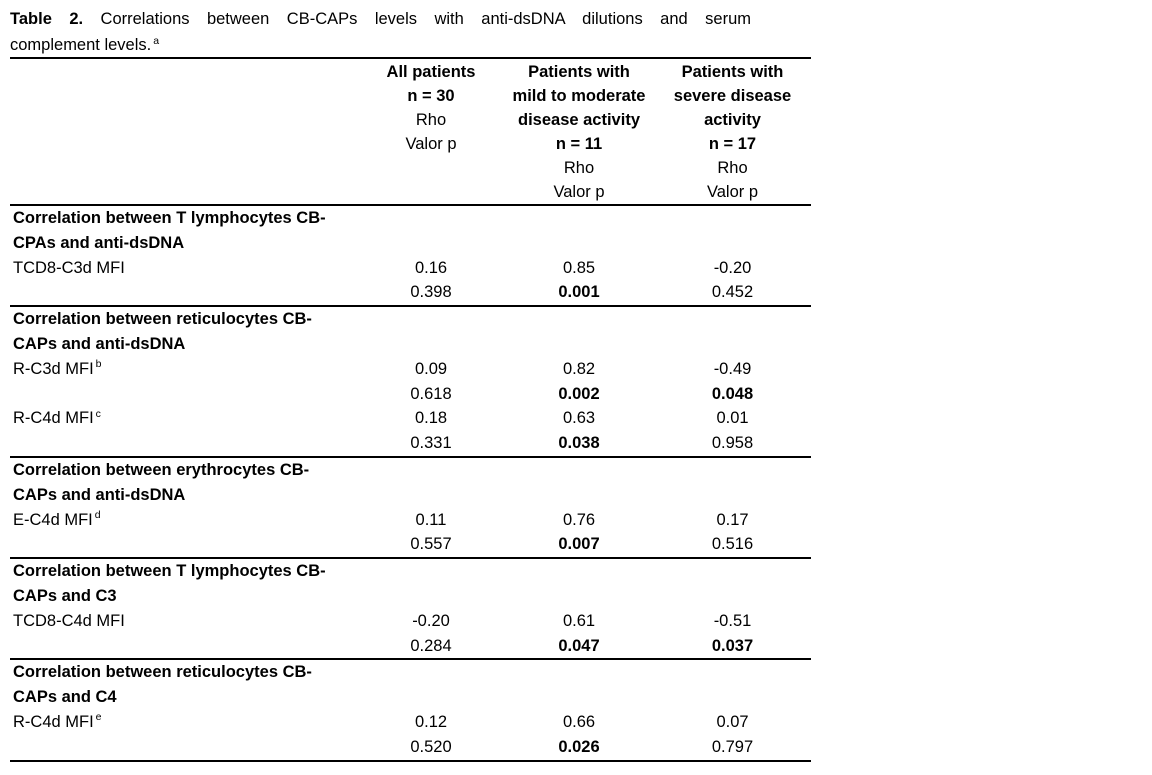 This screenshot has height=775, width=1152. What do you see at coordinates (732, 393) in the screenshot?
I see `p-value-severe: 0.048` at bounding box center [732, 393].